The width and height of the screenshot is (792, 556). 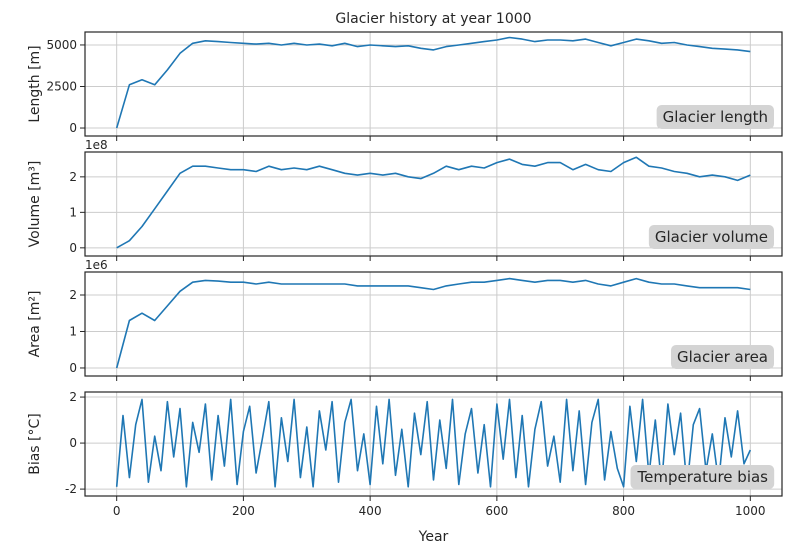 I want to click on offset-label: 1e8, so click(x=96, y=145).